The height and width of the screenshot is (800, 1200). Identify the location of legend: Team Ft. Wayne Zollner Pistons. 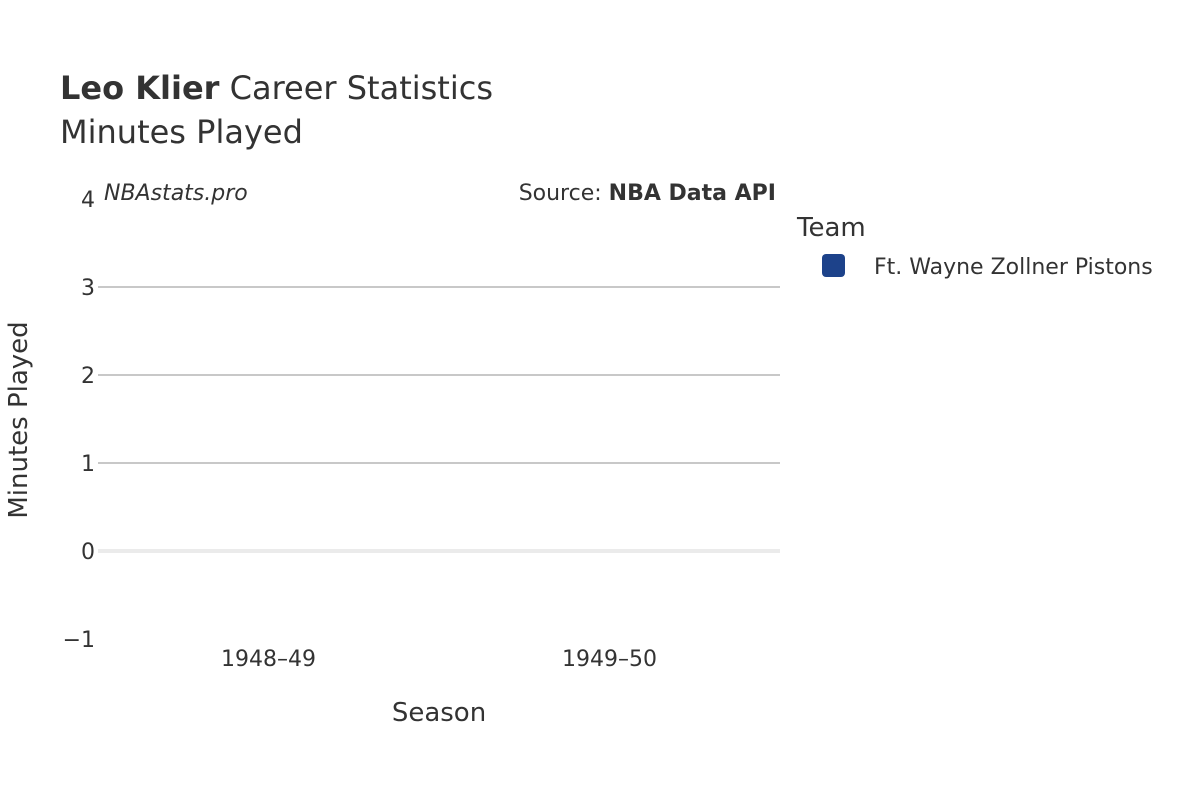
(974, 246).